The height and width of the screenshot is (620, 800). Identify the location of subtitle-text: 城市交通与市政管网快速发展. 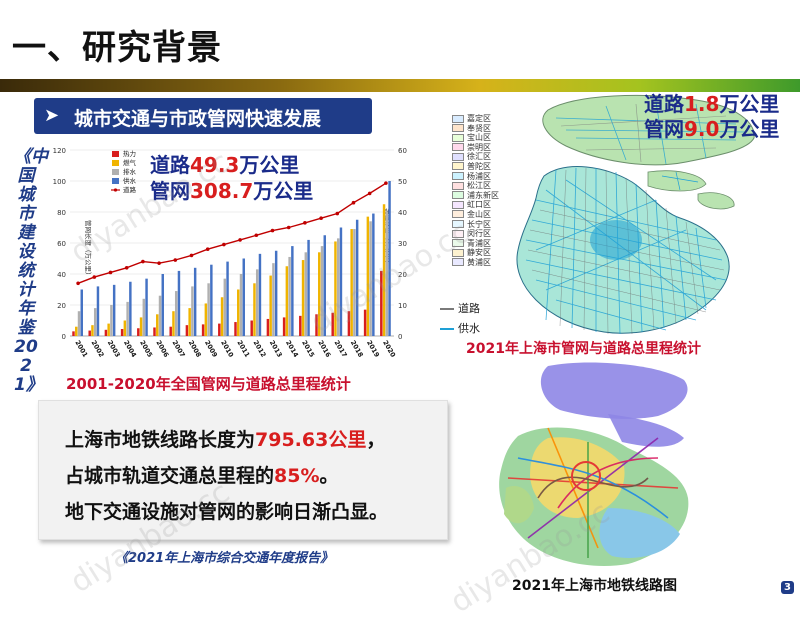
(198, 119).